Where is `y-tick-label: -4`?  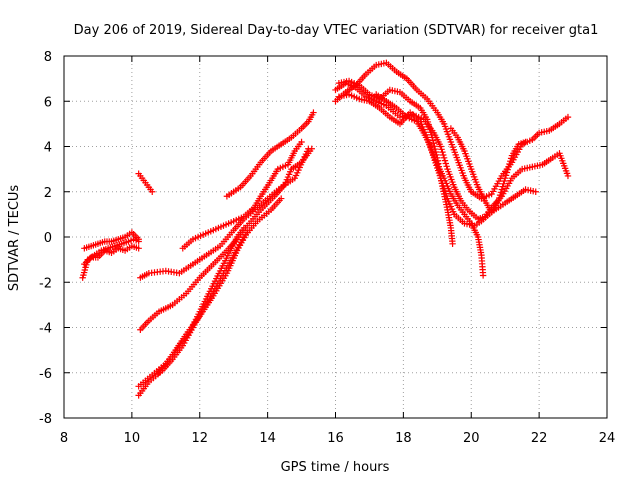 y-tick-label: -4 is located at coordinates (45, 329).